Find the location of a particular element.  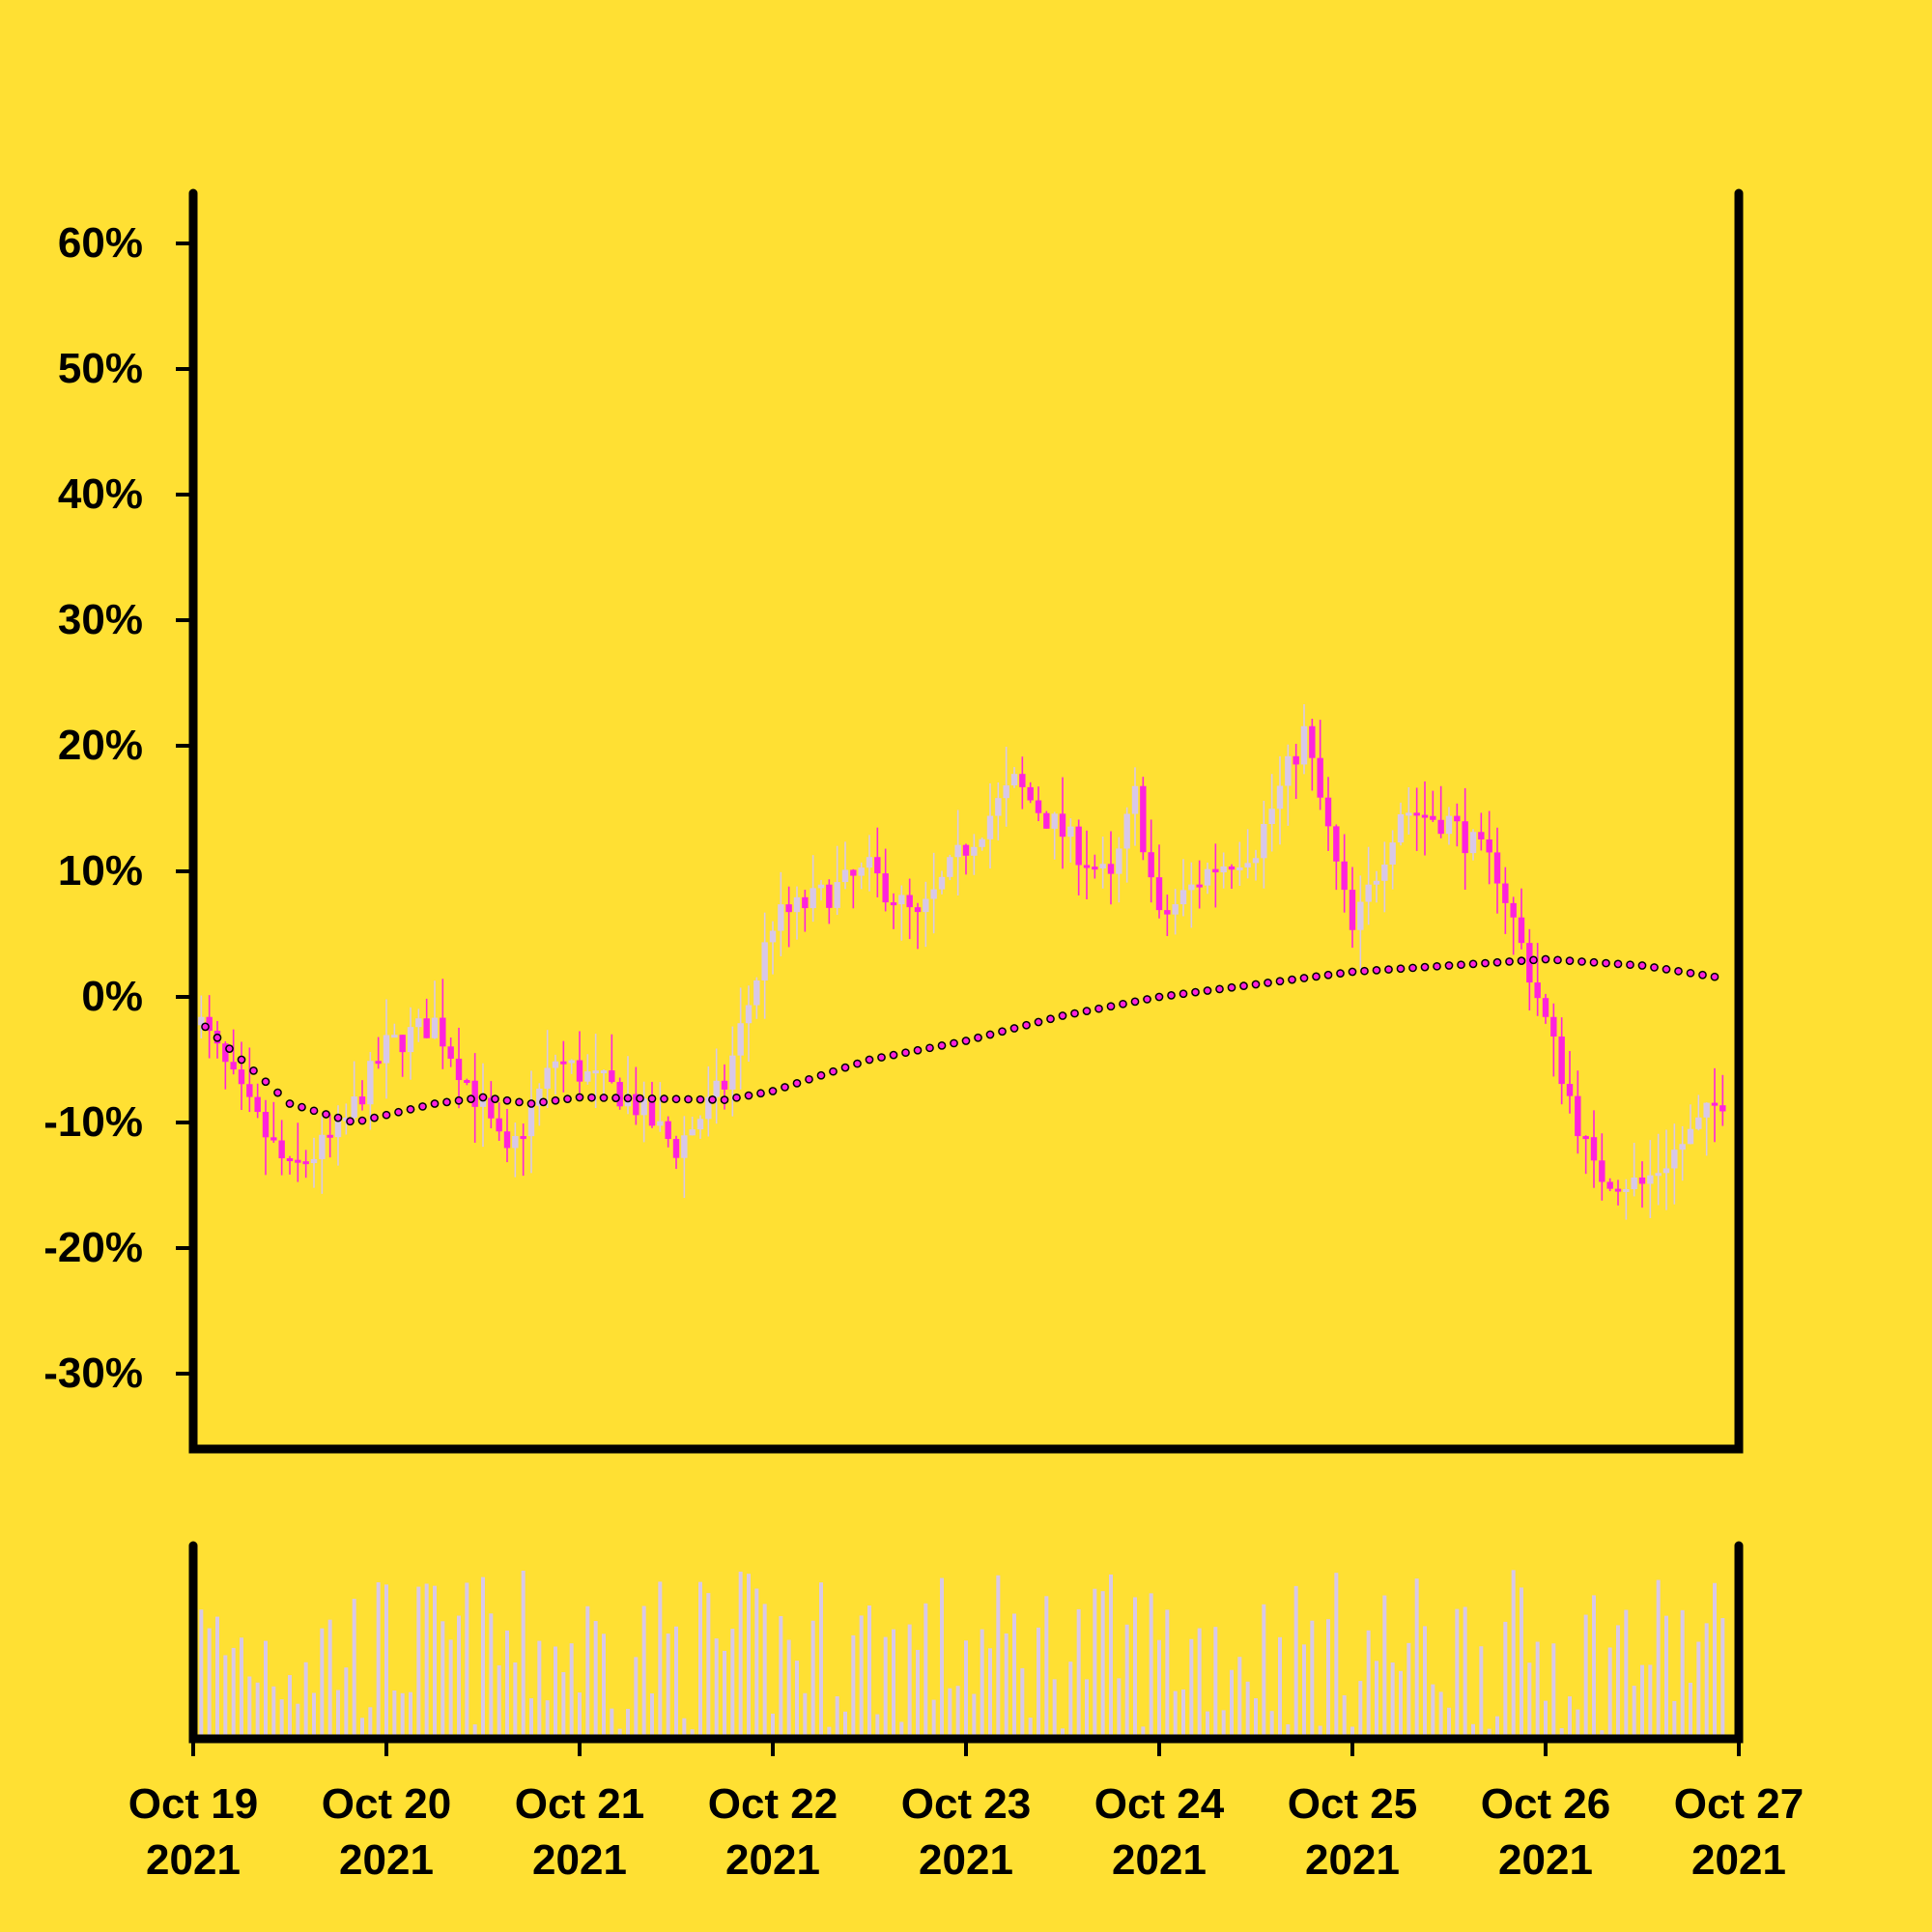

y-tick-label: 40% is located at coordinates (100, 494).